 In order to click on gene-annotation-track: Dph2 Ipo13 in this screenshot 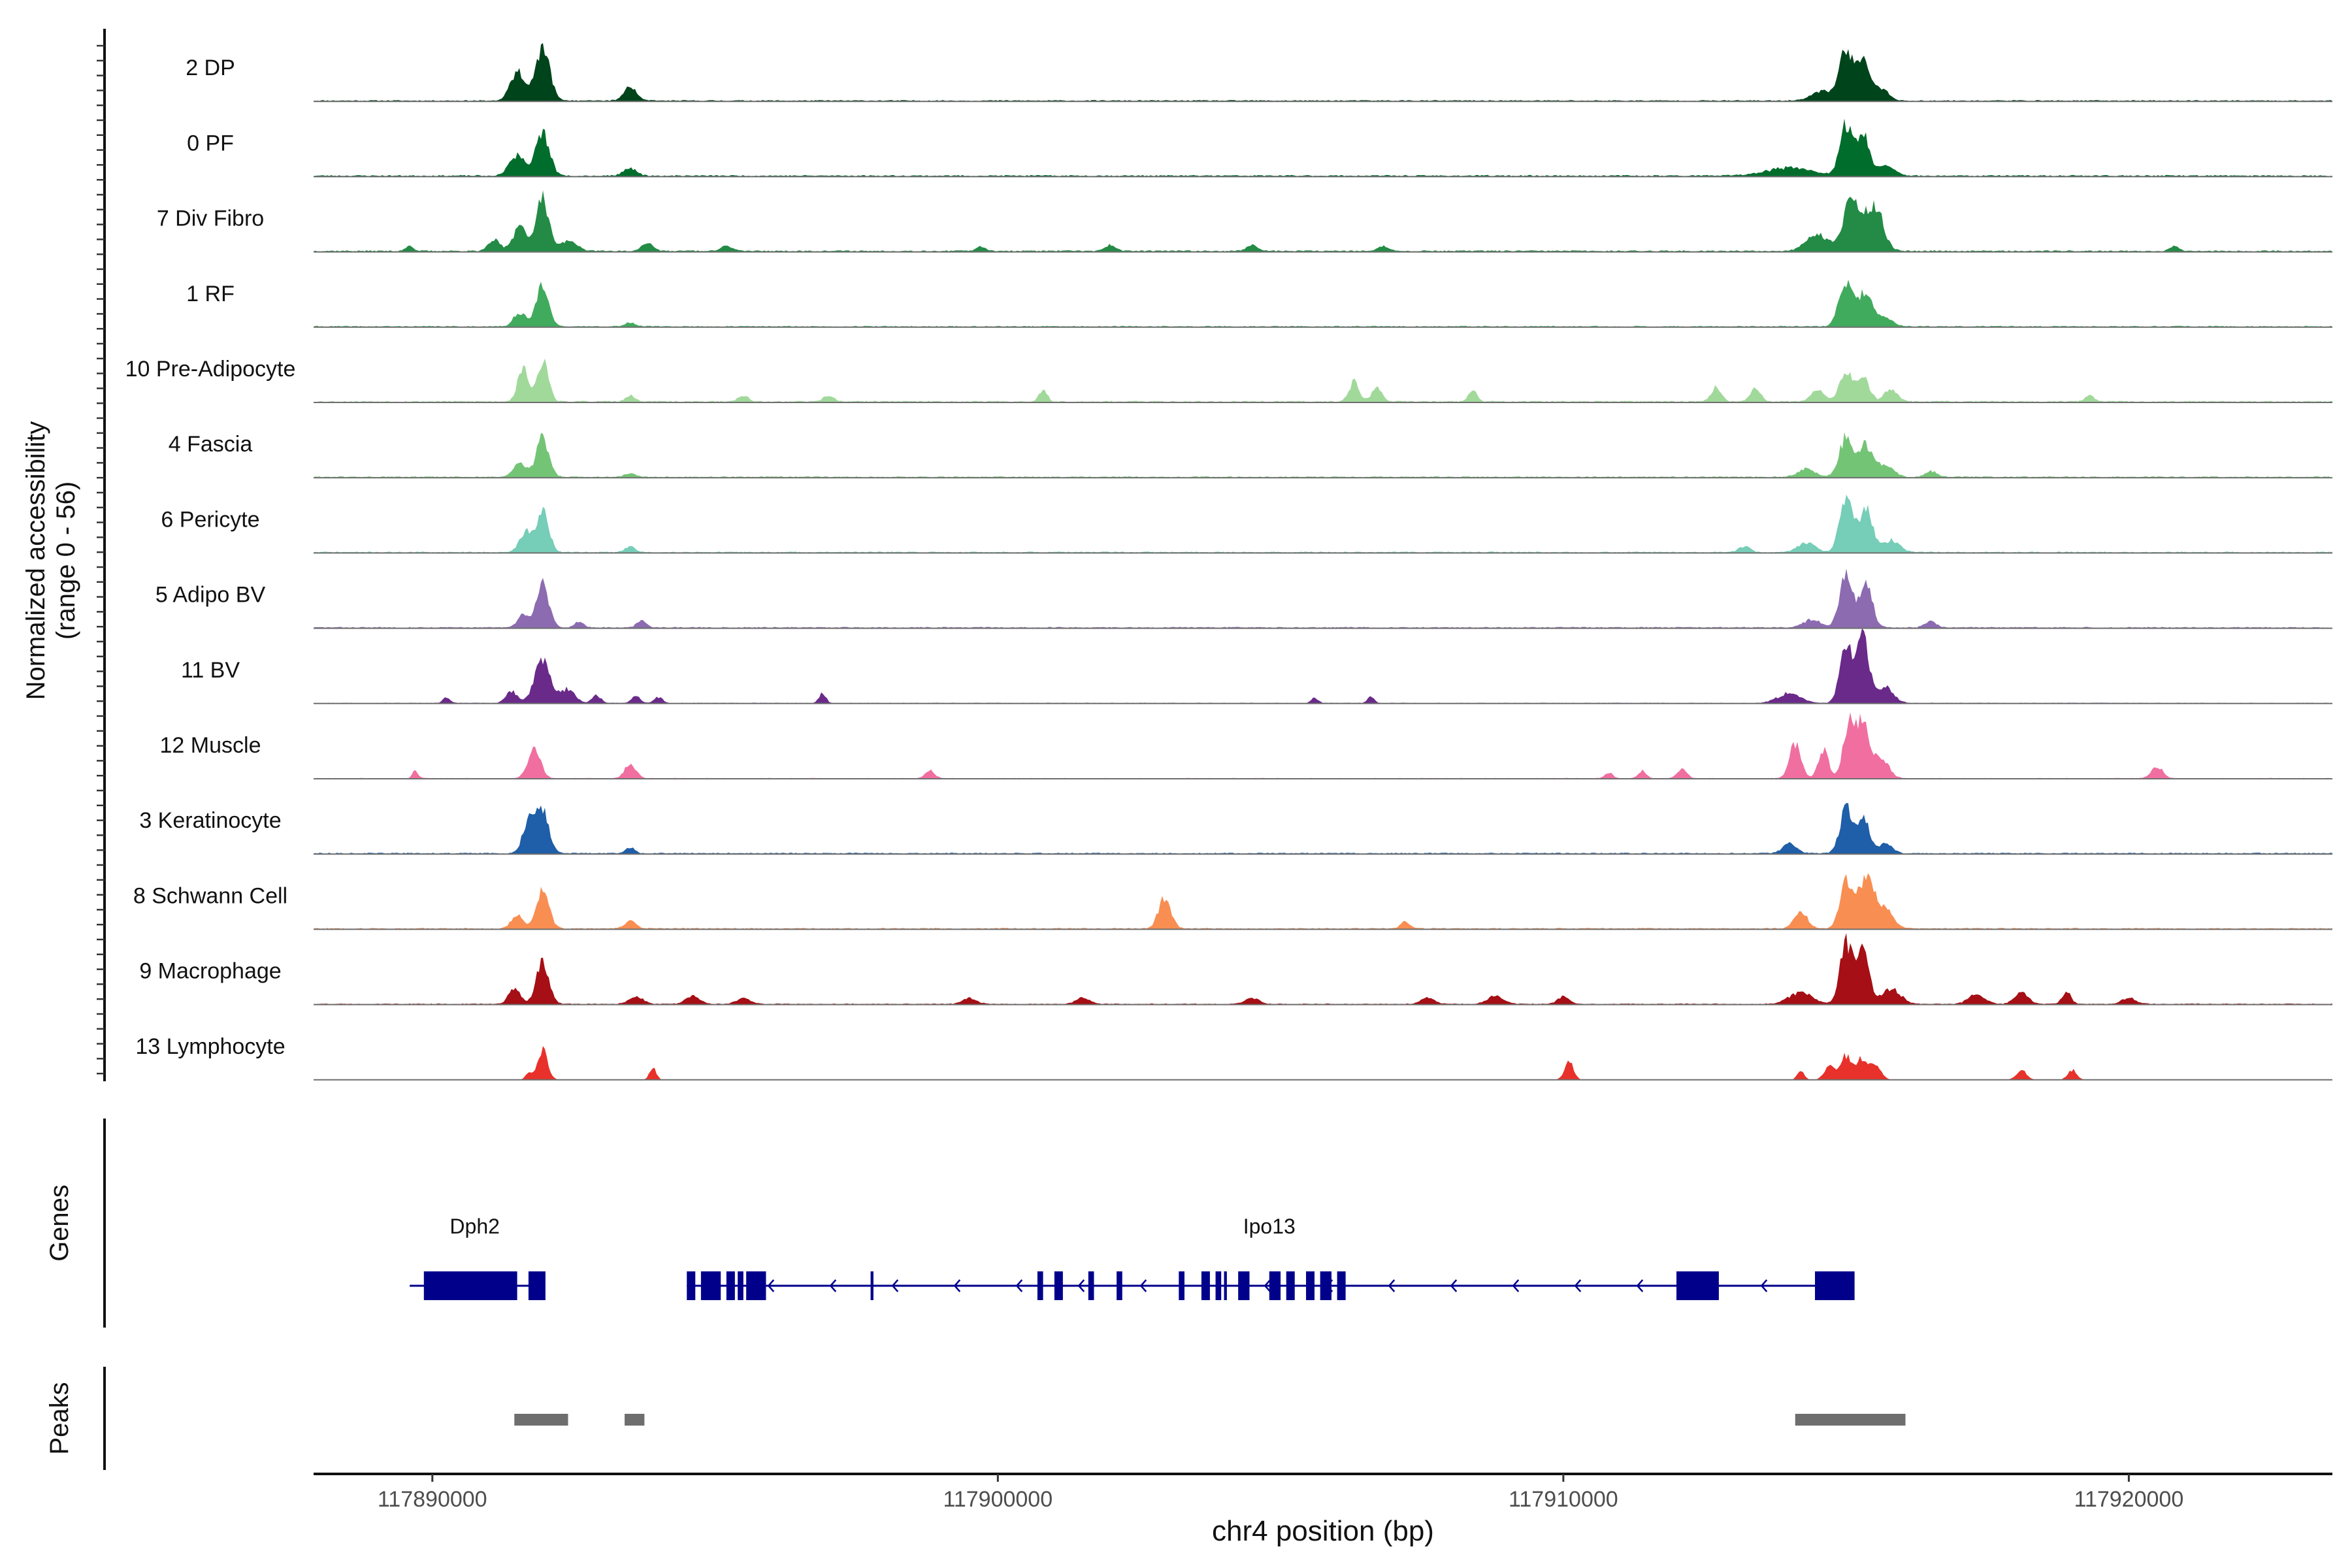, I will do `click(1132, 1257)`.